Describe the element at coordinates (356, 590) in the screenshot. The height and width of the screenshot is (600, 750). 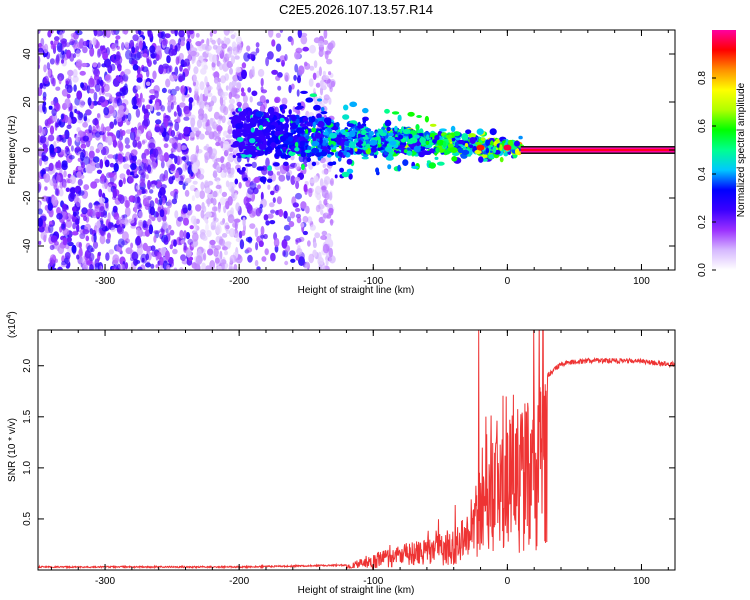
I see `snr-xlabel: Height of straight line (km)` at that location.